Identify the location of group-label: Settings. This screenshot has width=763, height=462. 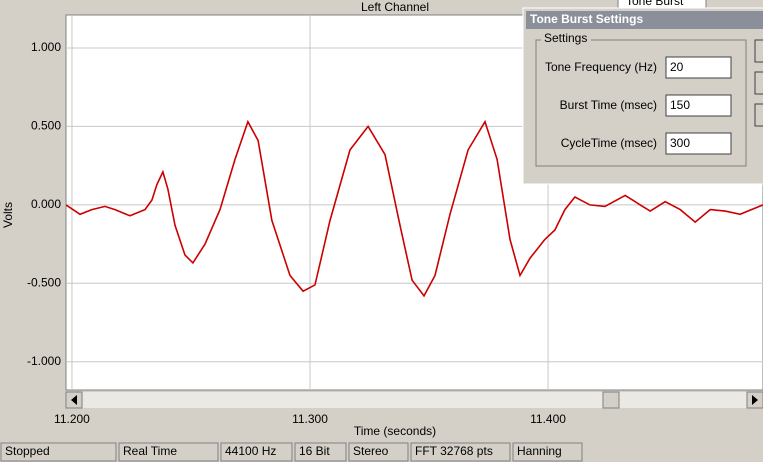
(565, 38).